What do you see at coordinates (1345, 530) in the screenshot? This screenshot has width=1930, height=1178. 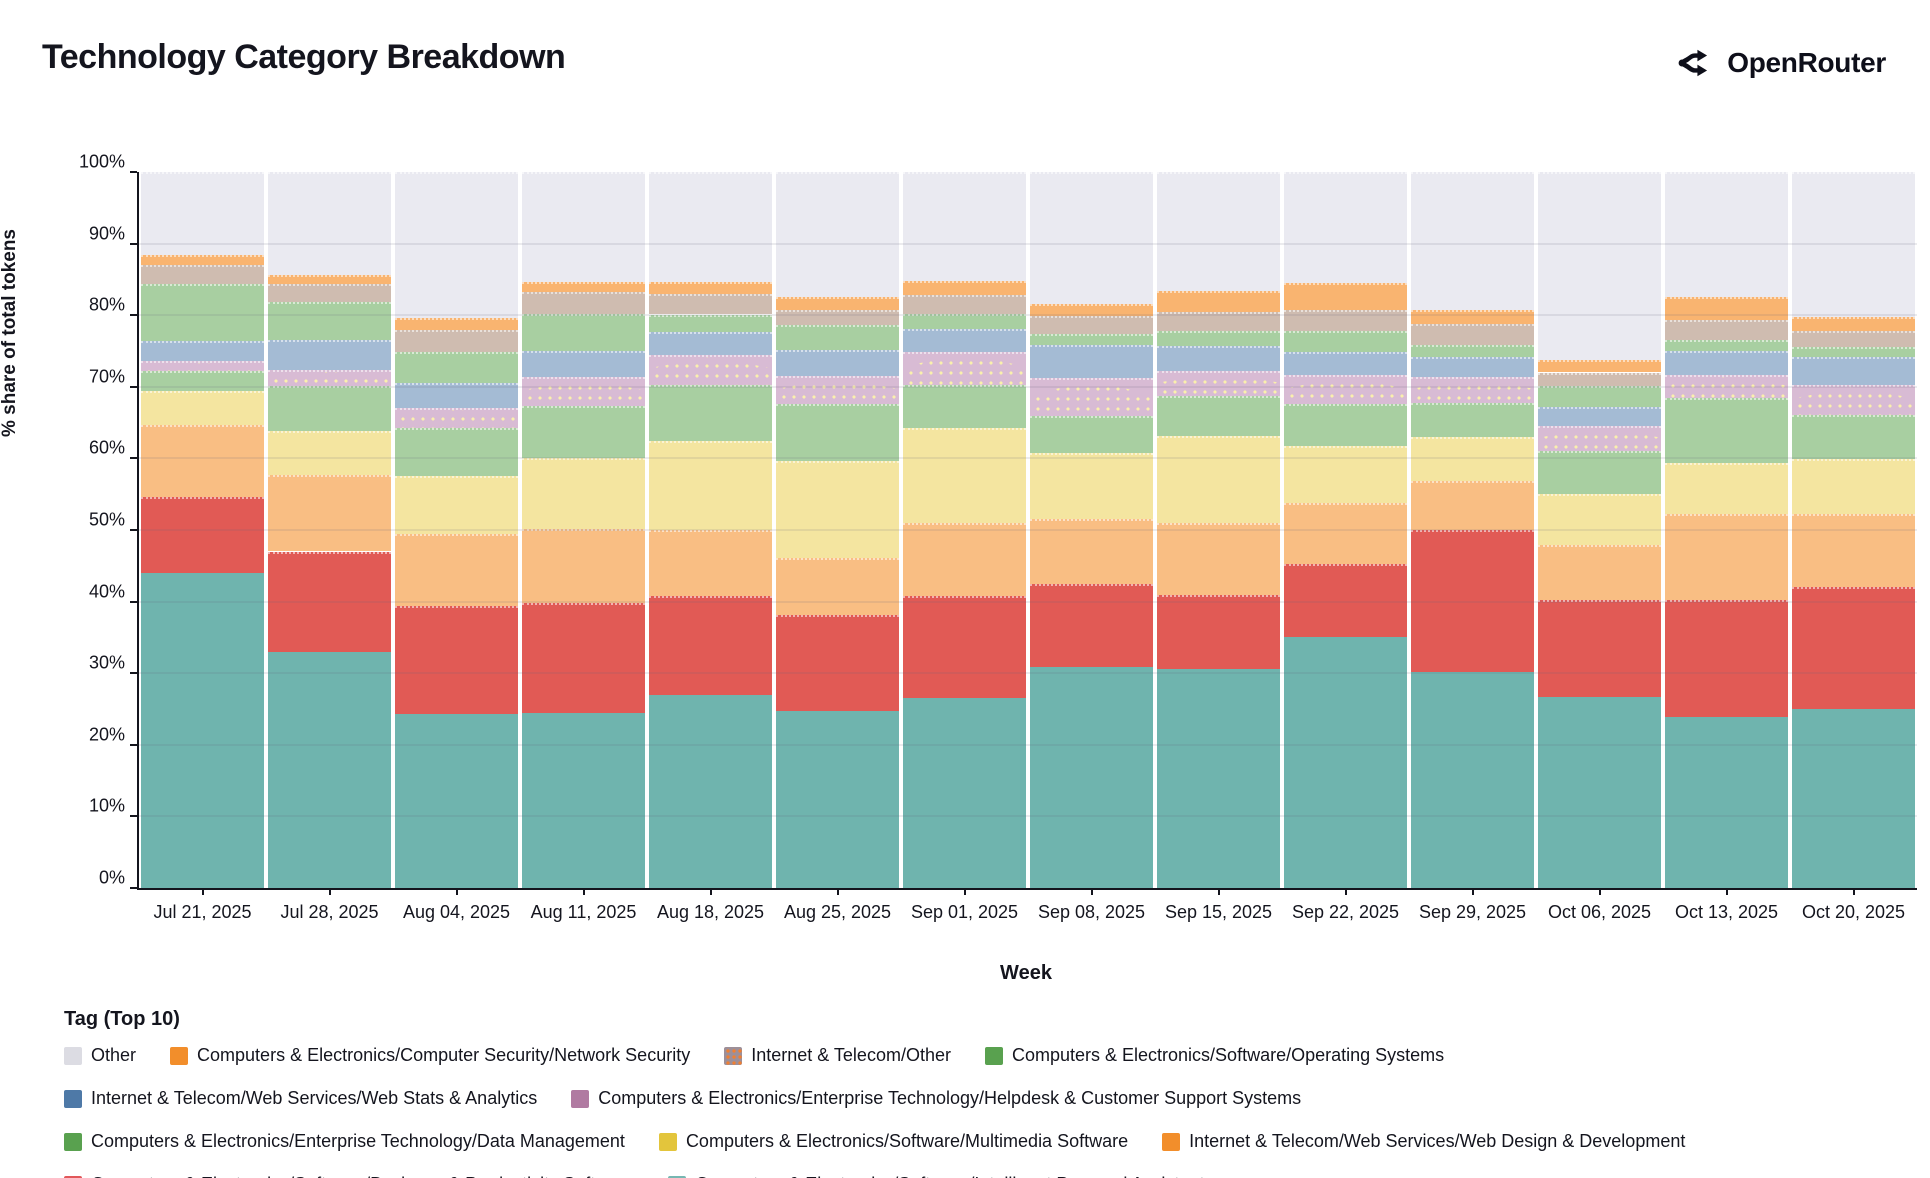 I see `bar-week-sep-22-2025` at bounding box center [1345, 530].